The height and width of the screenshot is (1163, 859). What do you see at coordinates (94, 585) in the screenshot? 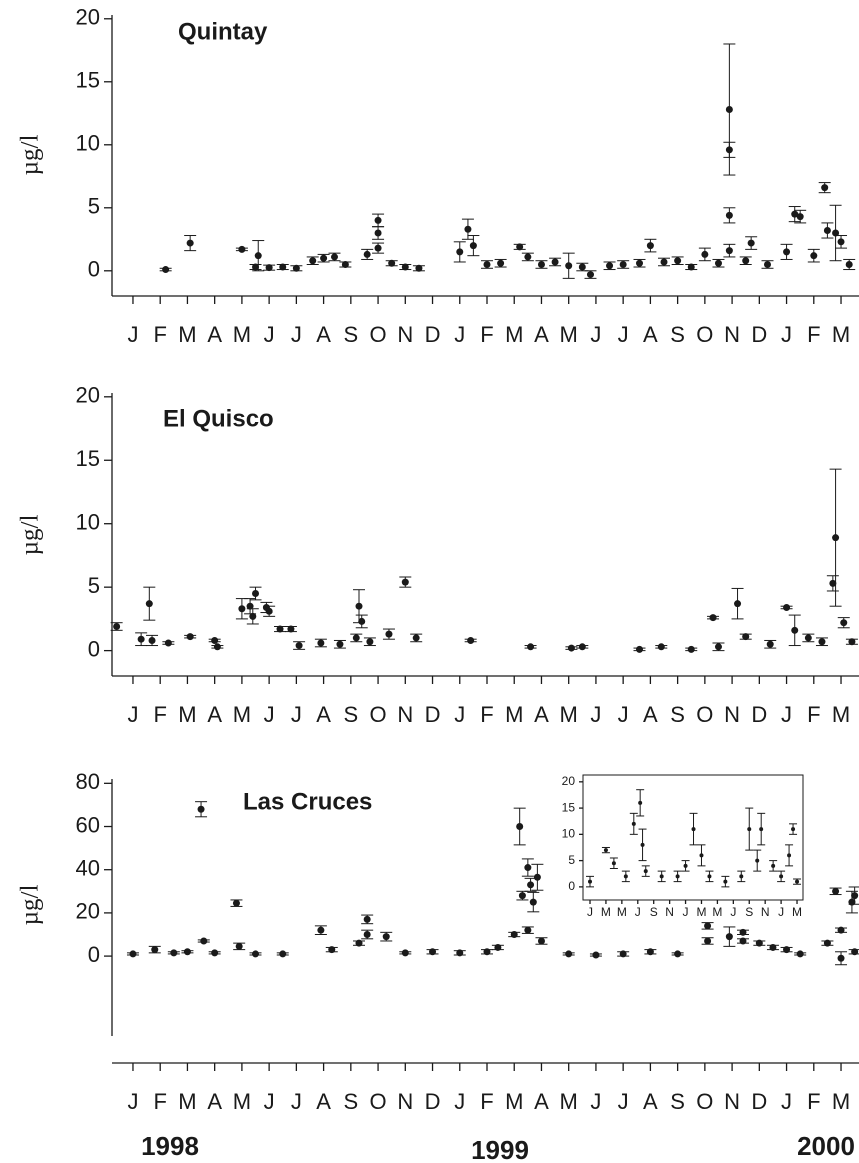
I see `y-tick-label: 5` at bounding box center [94, 585].